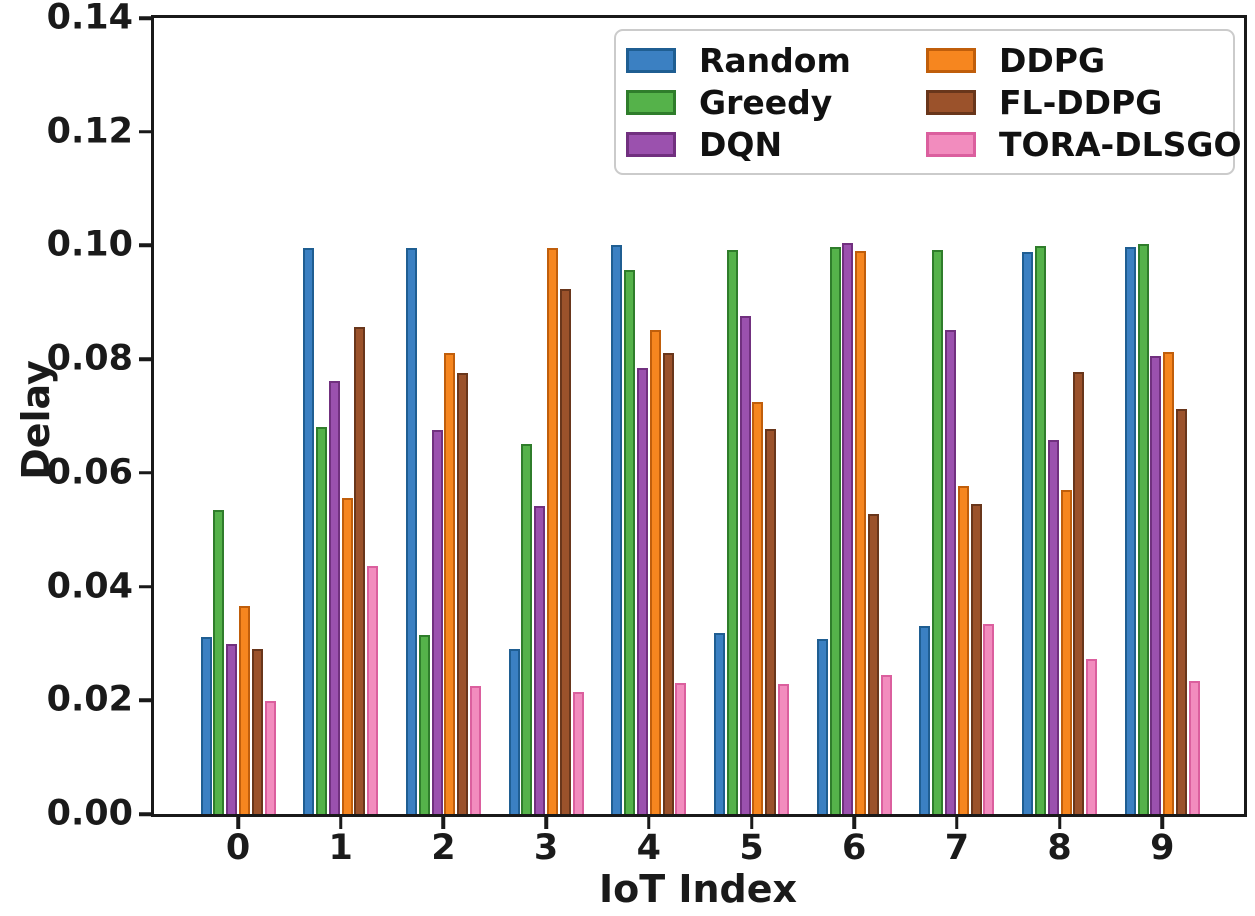  Describe the element at coordinates (950, 571) in the screenshot. I see `bar-dqn-iot7` at that location.